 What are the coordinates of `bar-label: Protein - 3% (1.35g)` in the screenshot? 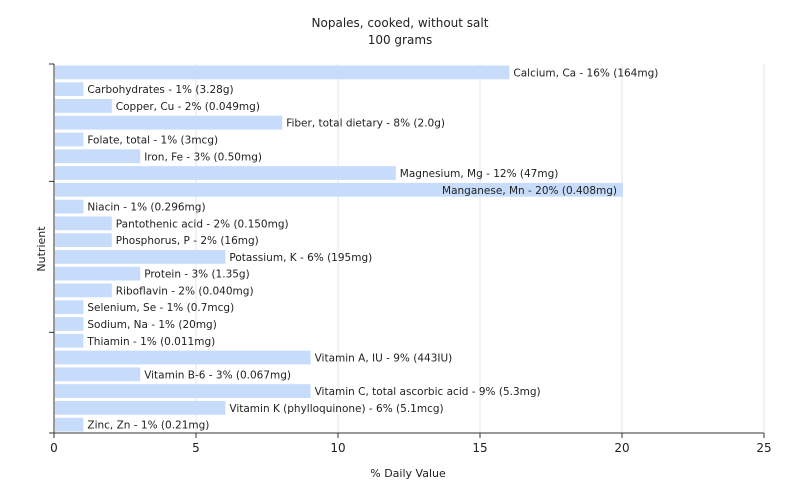 It's located at (197, 275).